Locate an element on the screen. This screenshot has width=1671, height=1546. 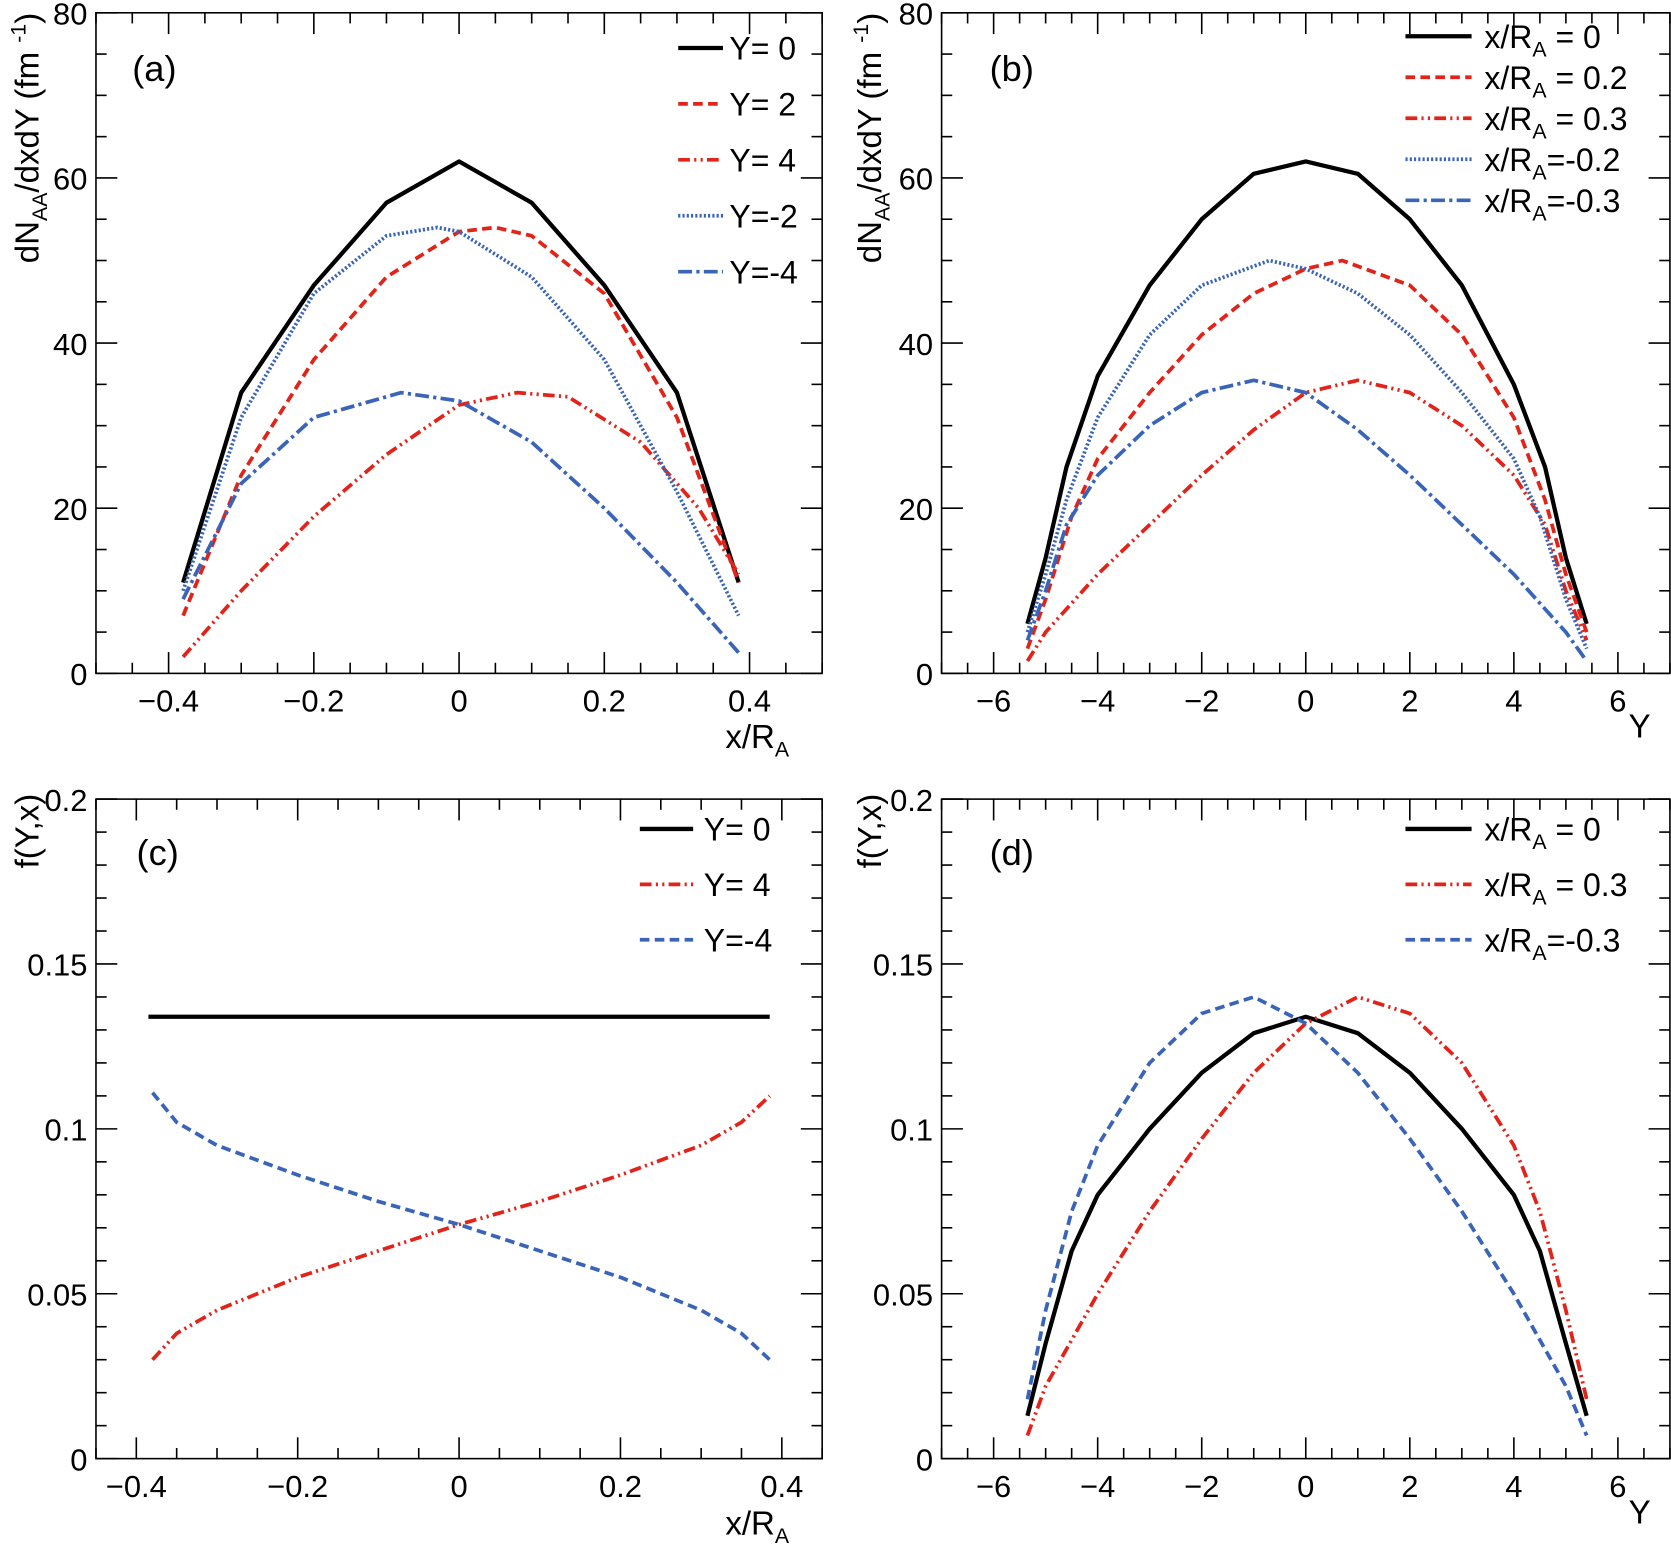
legend-entry: Y=-2 is located at coordinates (763, 216).